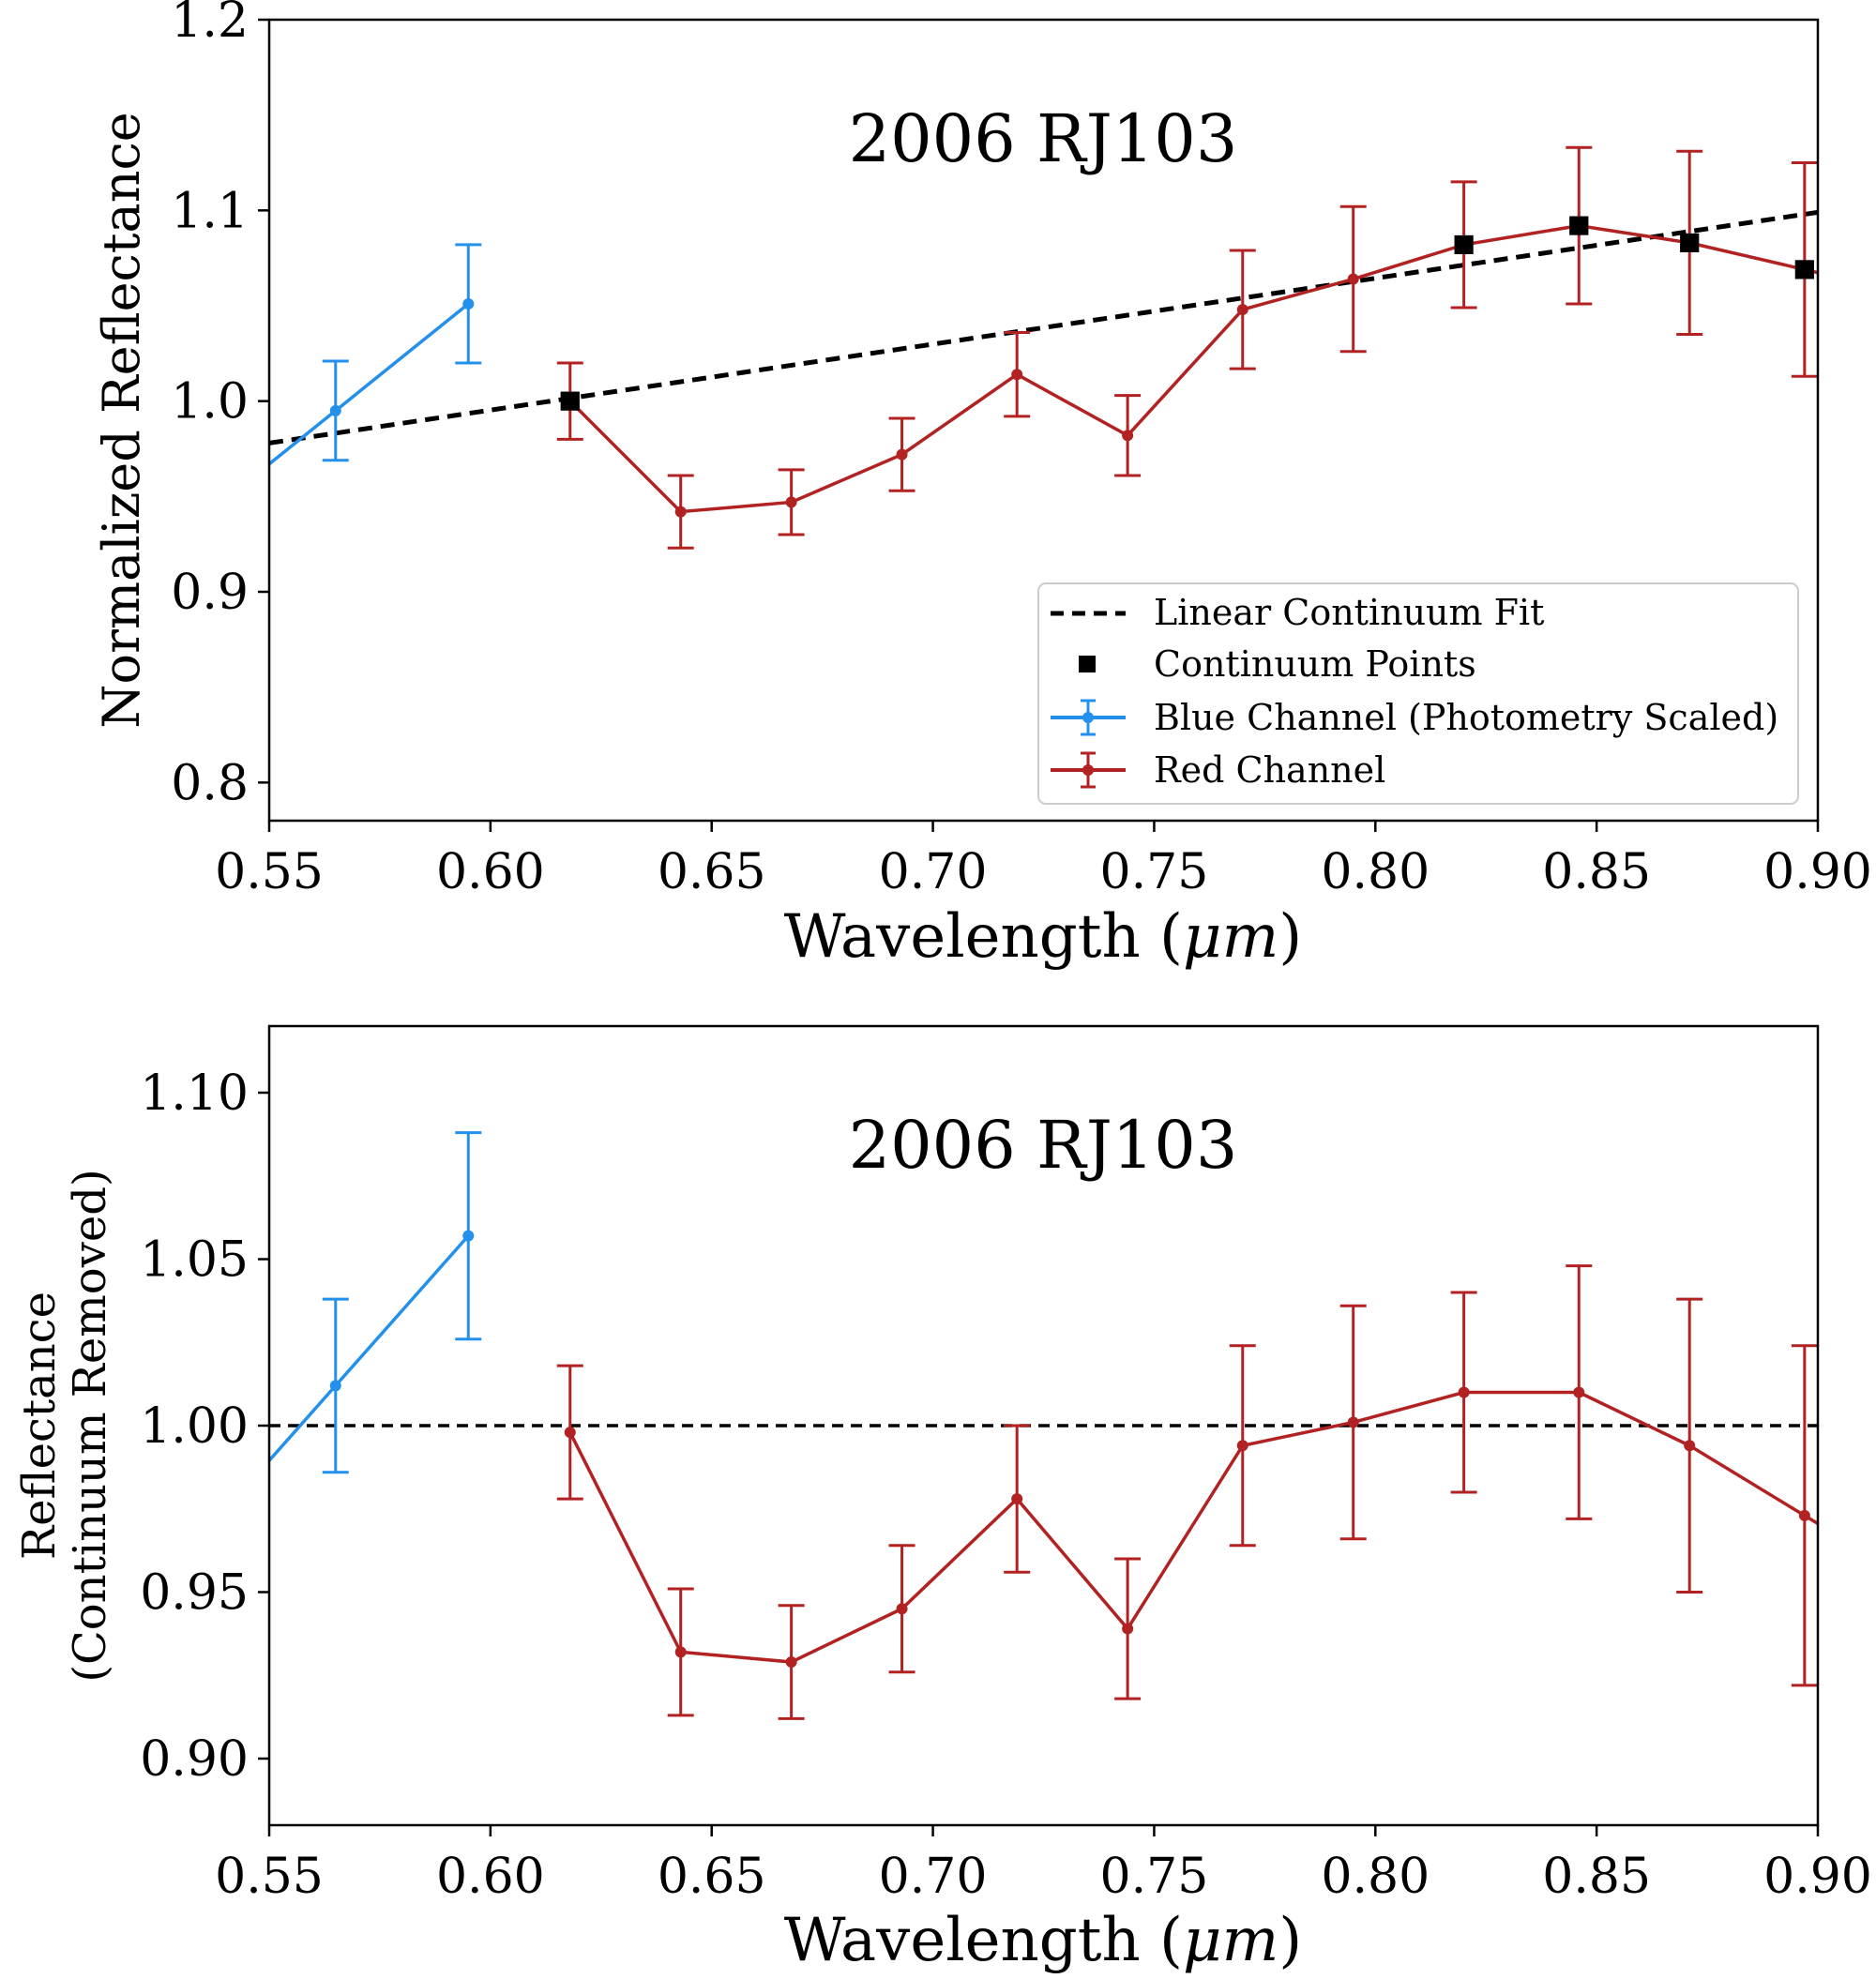 The width and height of the screenshot is (1876, 1979). Describe the element at coordinates (490, 1877) in the screenshot. I see `bottom-xtick-label: 0.60` at that location.